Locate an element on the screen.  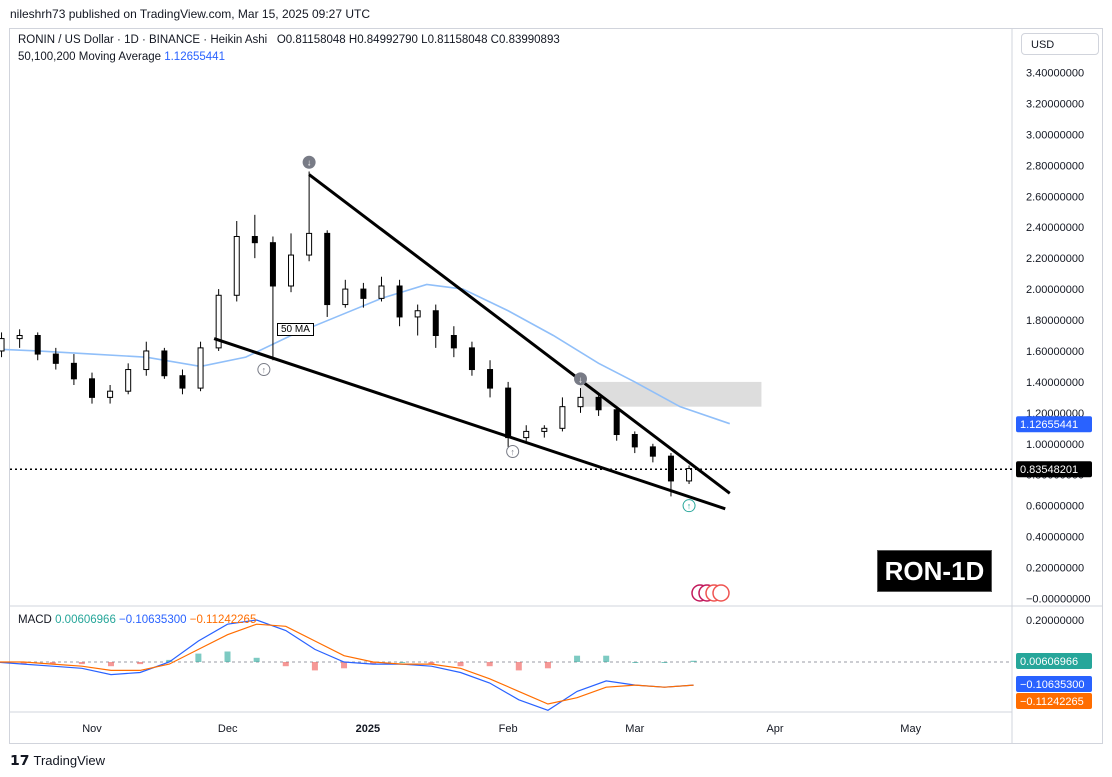
x-tick-label: 2025 is located at coordinates (368, 729).